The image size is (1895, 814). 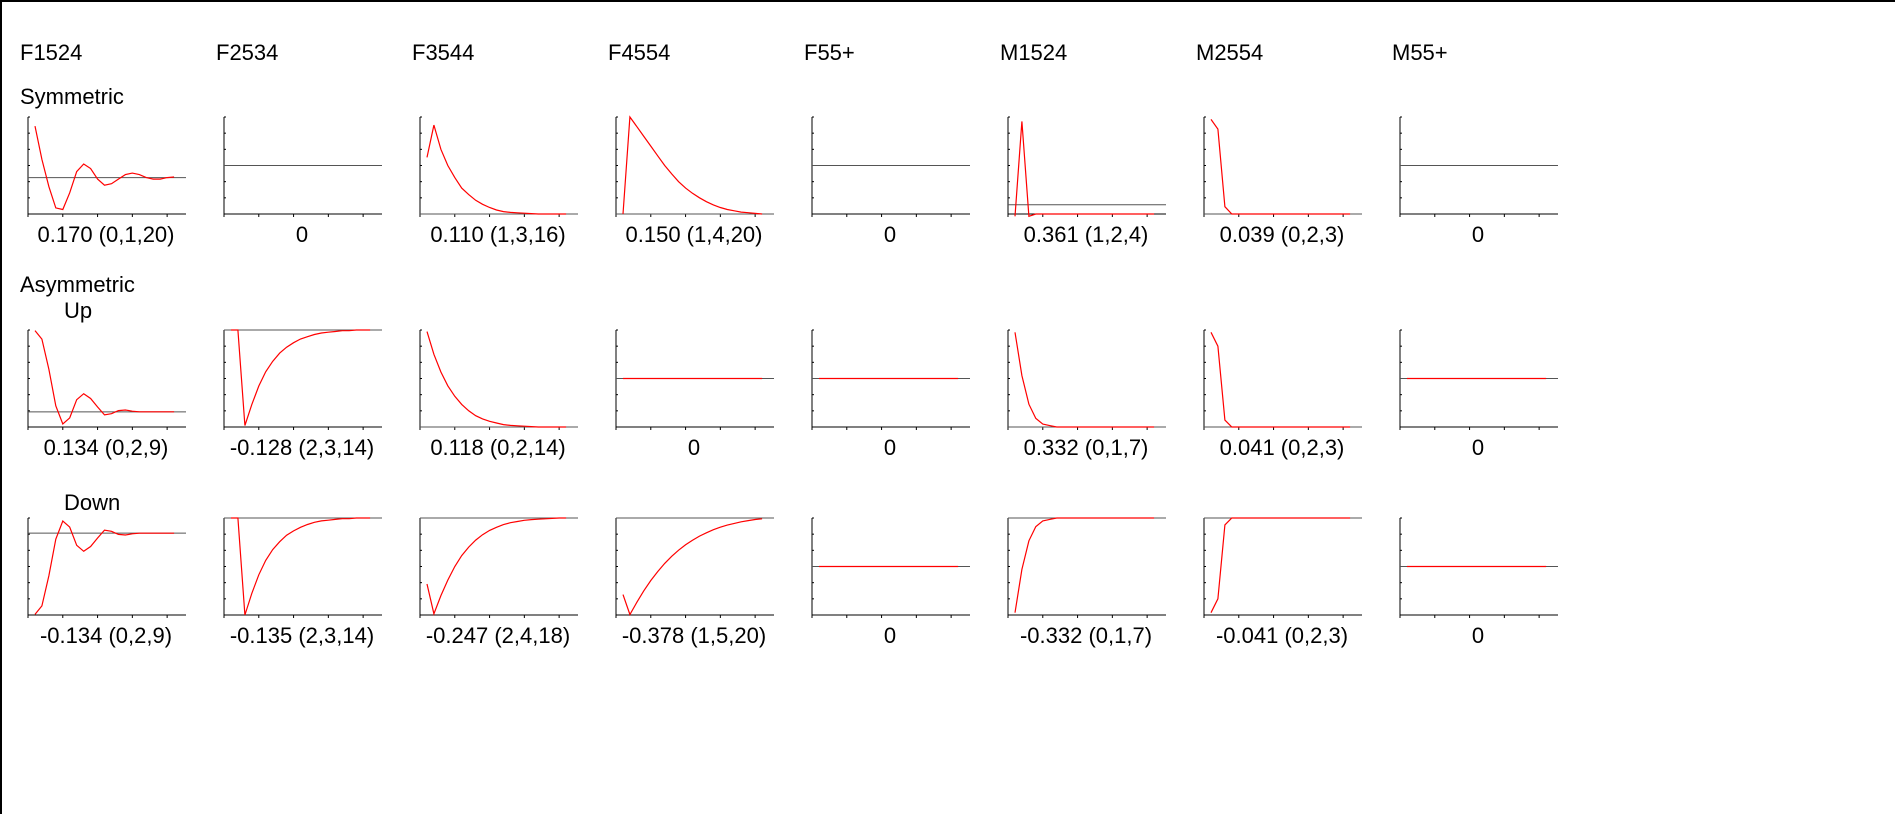 I want to click on mini-chart-up-f3544, so click(x=498, y=379).